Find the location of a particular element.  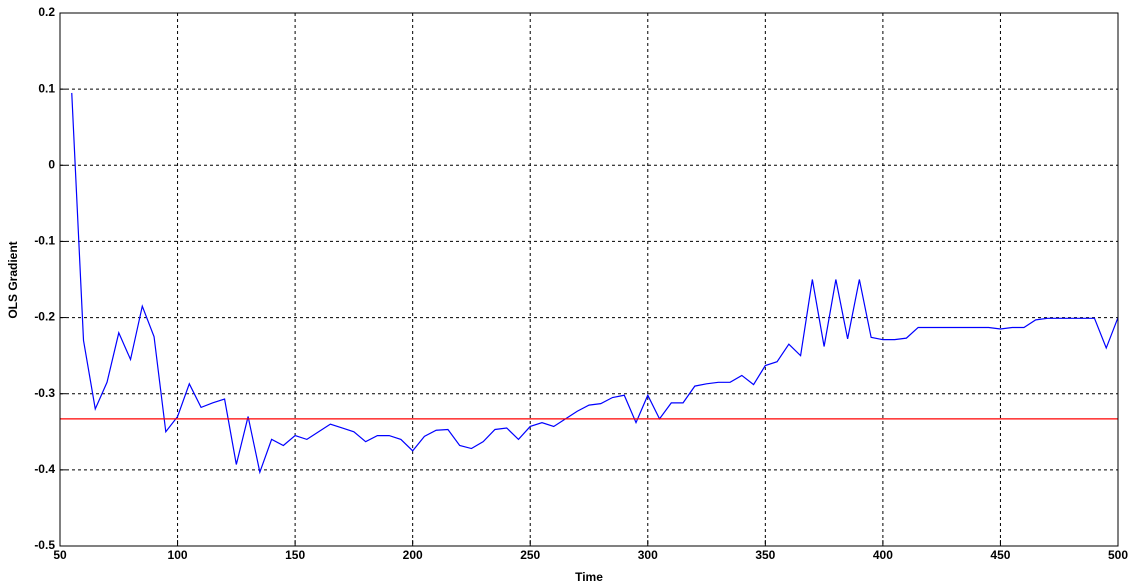

x-tick-label: 400 is located at coordinates (883, 555).